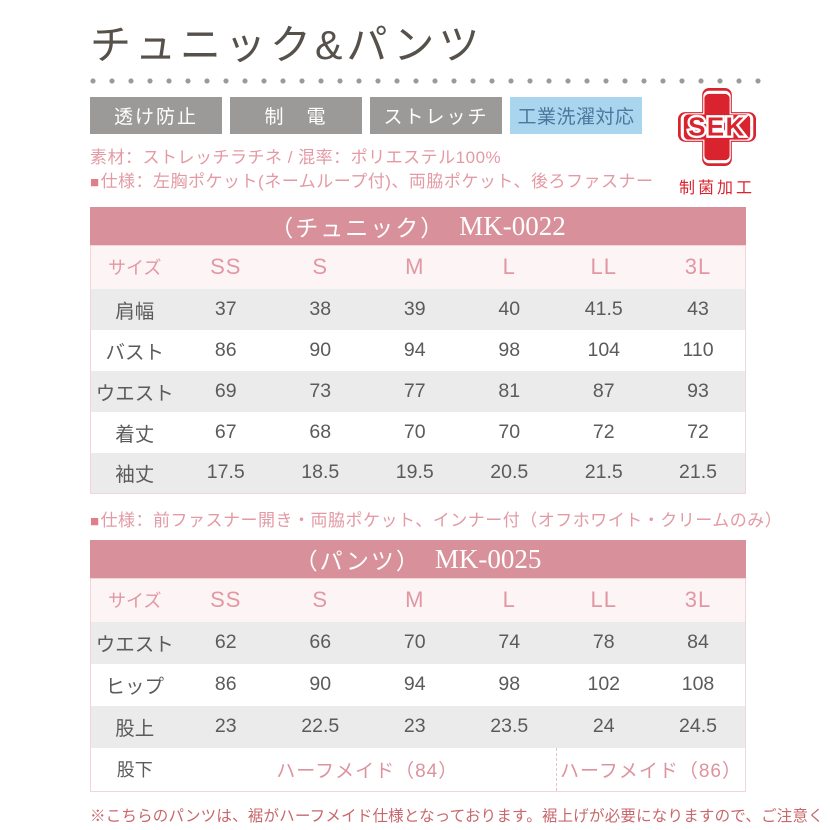  Describe the element at coordinates (134, 432) in the screenshot. I see `row-label: 着丈` at that location.